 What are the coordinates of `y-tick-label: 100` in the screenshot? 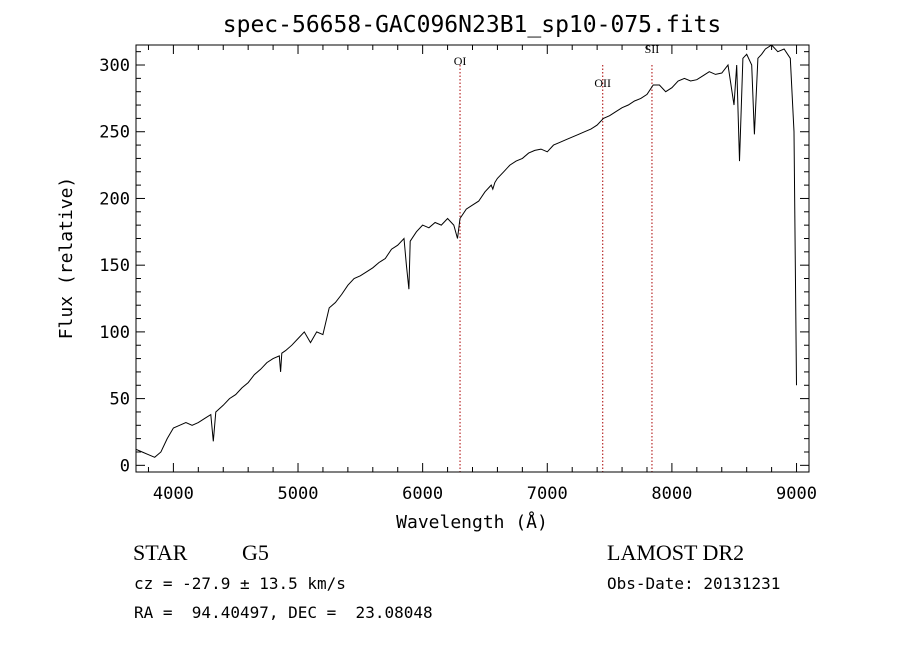 It's located at (114, 333).